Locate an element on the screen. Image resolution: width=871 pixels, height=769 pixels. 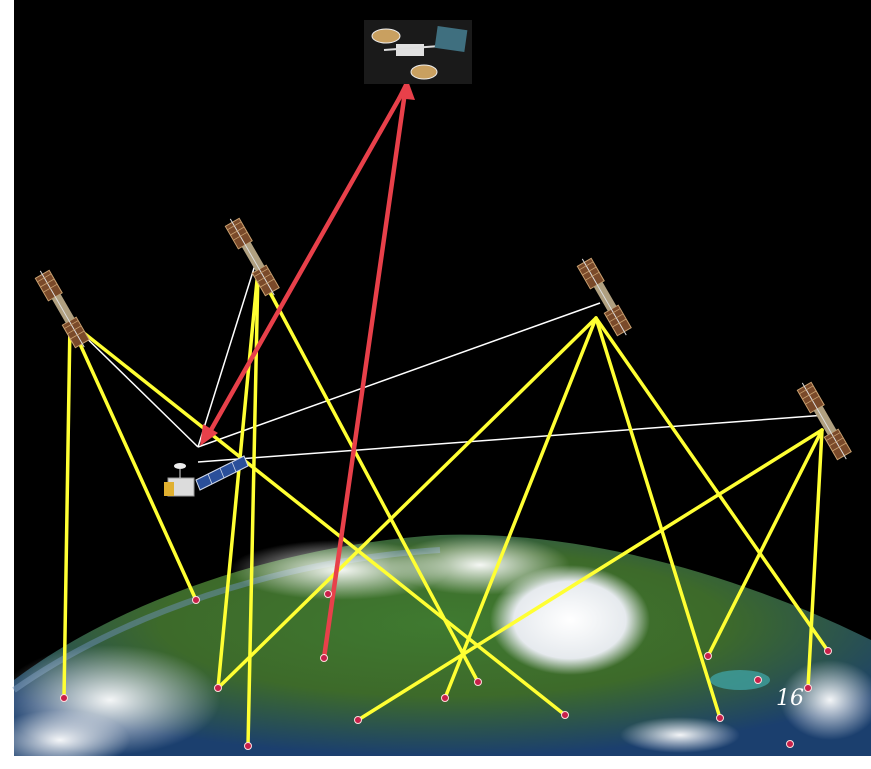
hurricane is located at coordinates (570, 620).